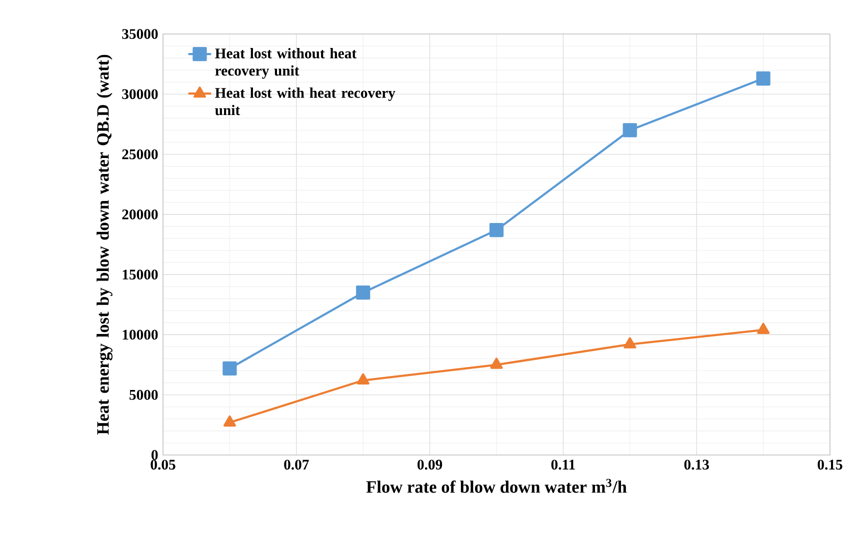 This screenshot has height=543, width=858. What do you see at coordinates (830, 465) in the screenshot?
I see `x-tick-label: 0.15` at bounding box center [830, 465].